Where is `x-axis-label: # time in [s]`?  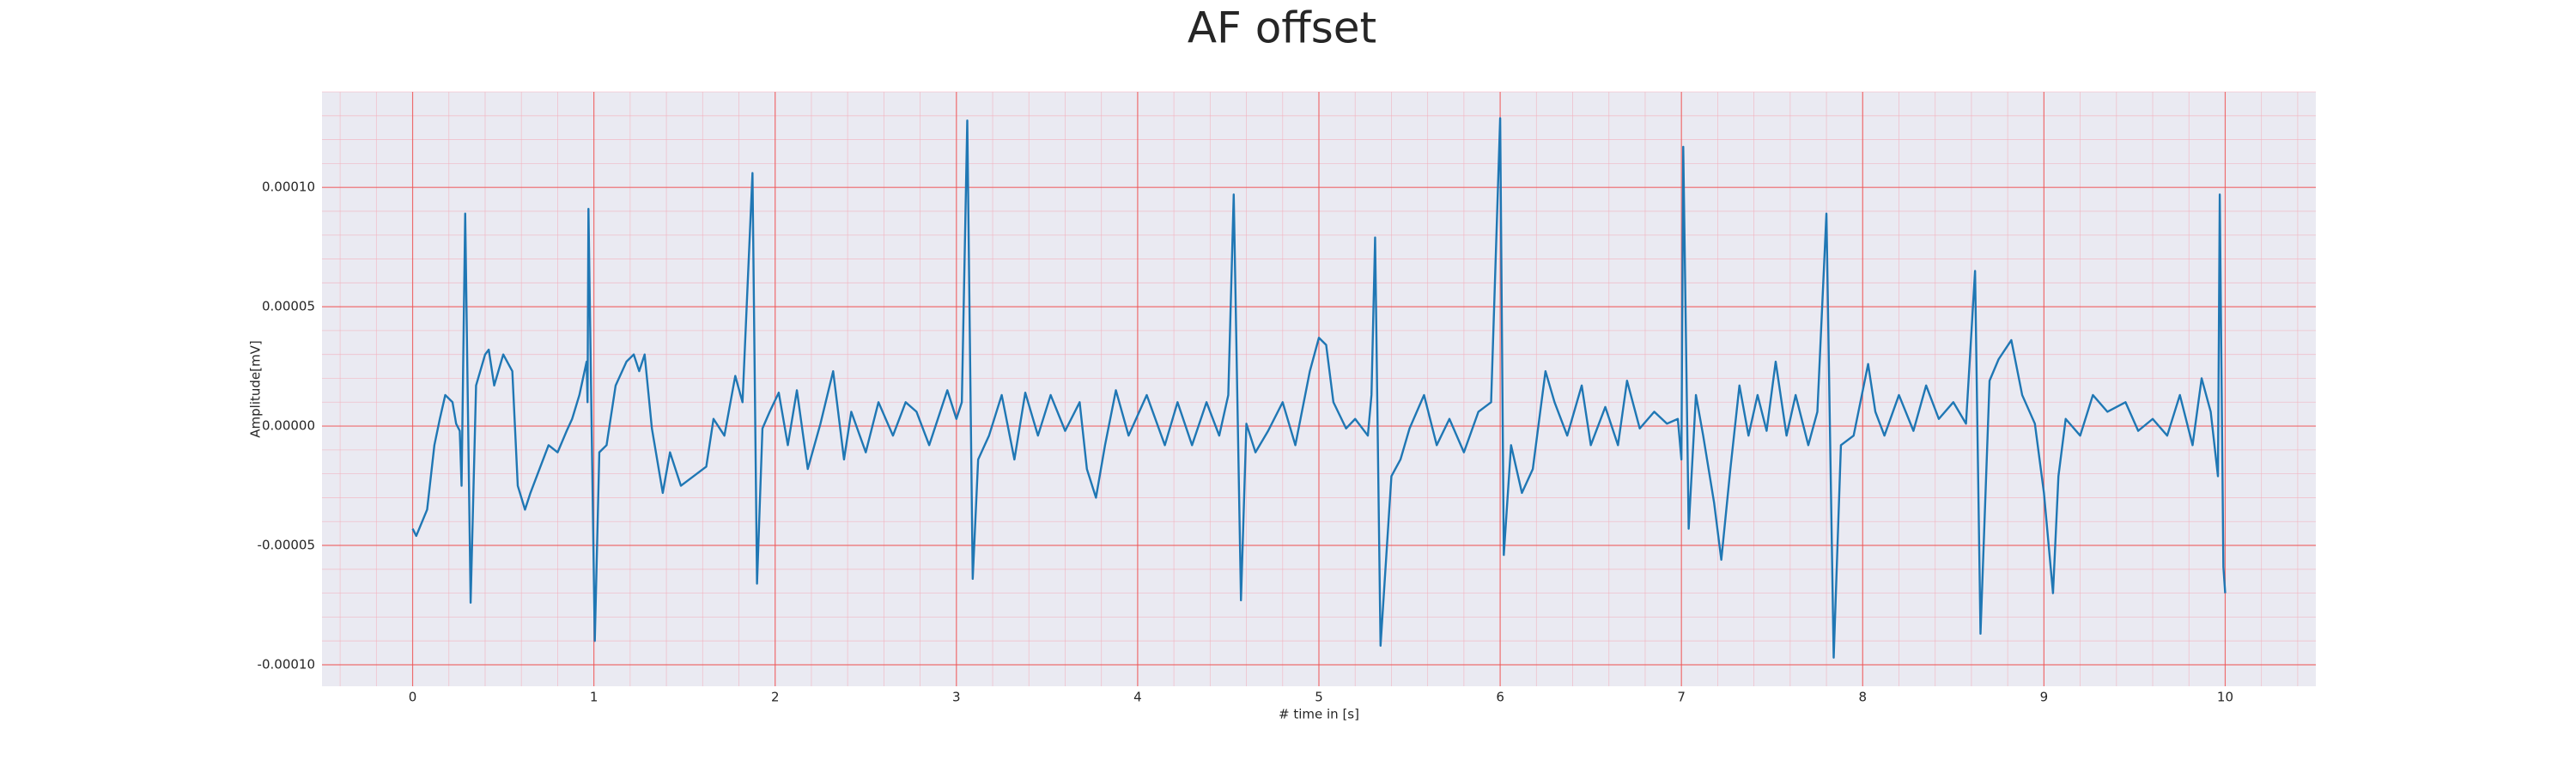 x-axis-label: # time in [s] is located at coordinates (1319, 714).